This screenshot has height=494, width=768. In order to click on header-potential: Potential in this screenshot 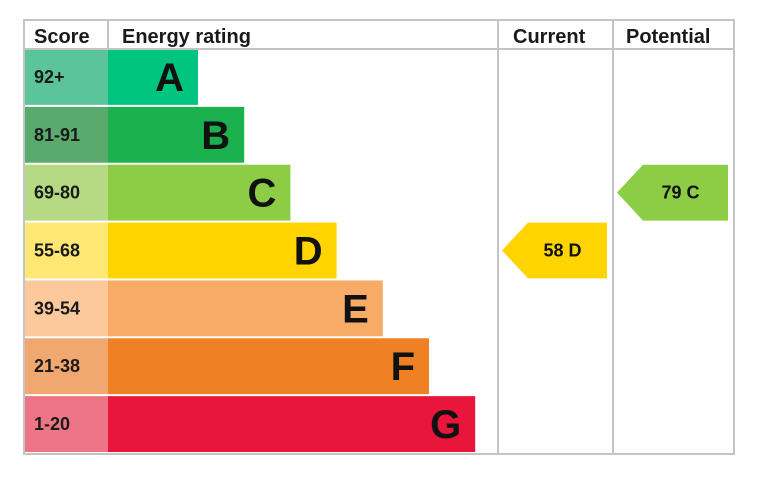, I will do `click(668, 37)`.